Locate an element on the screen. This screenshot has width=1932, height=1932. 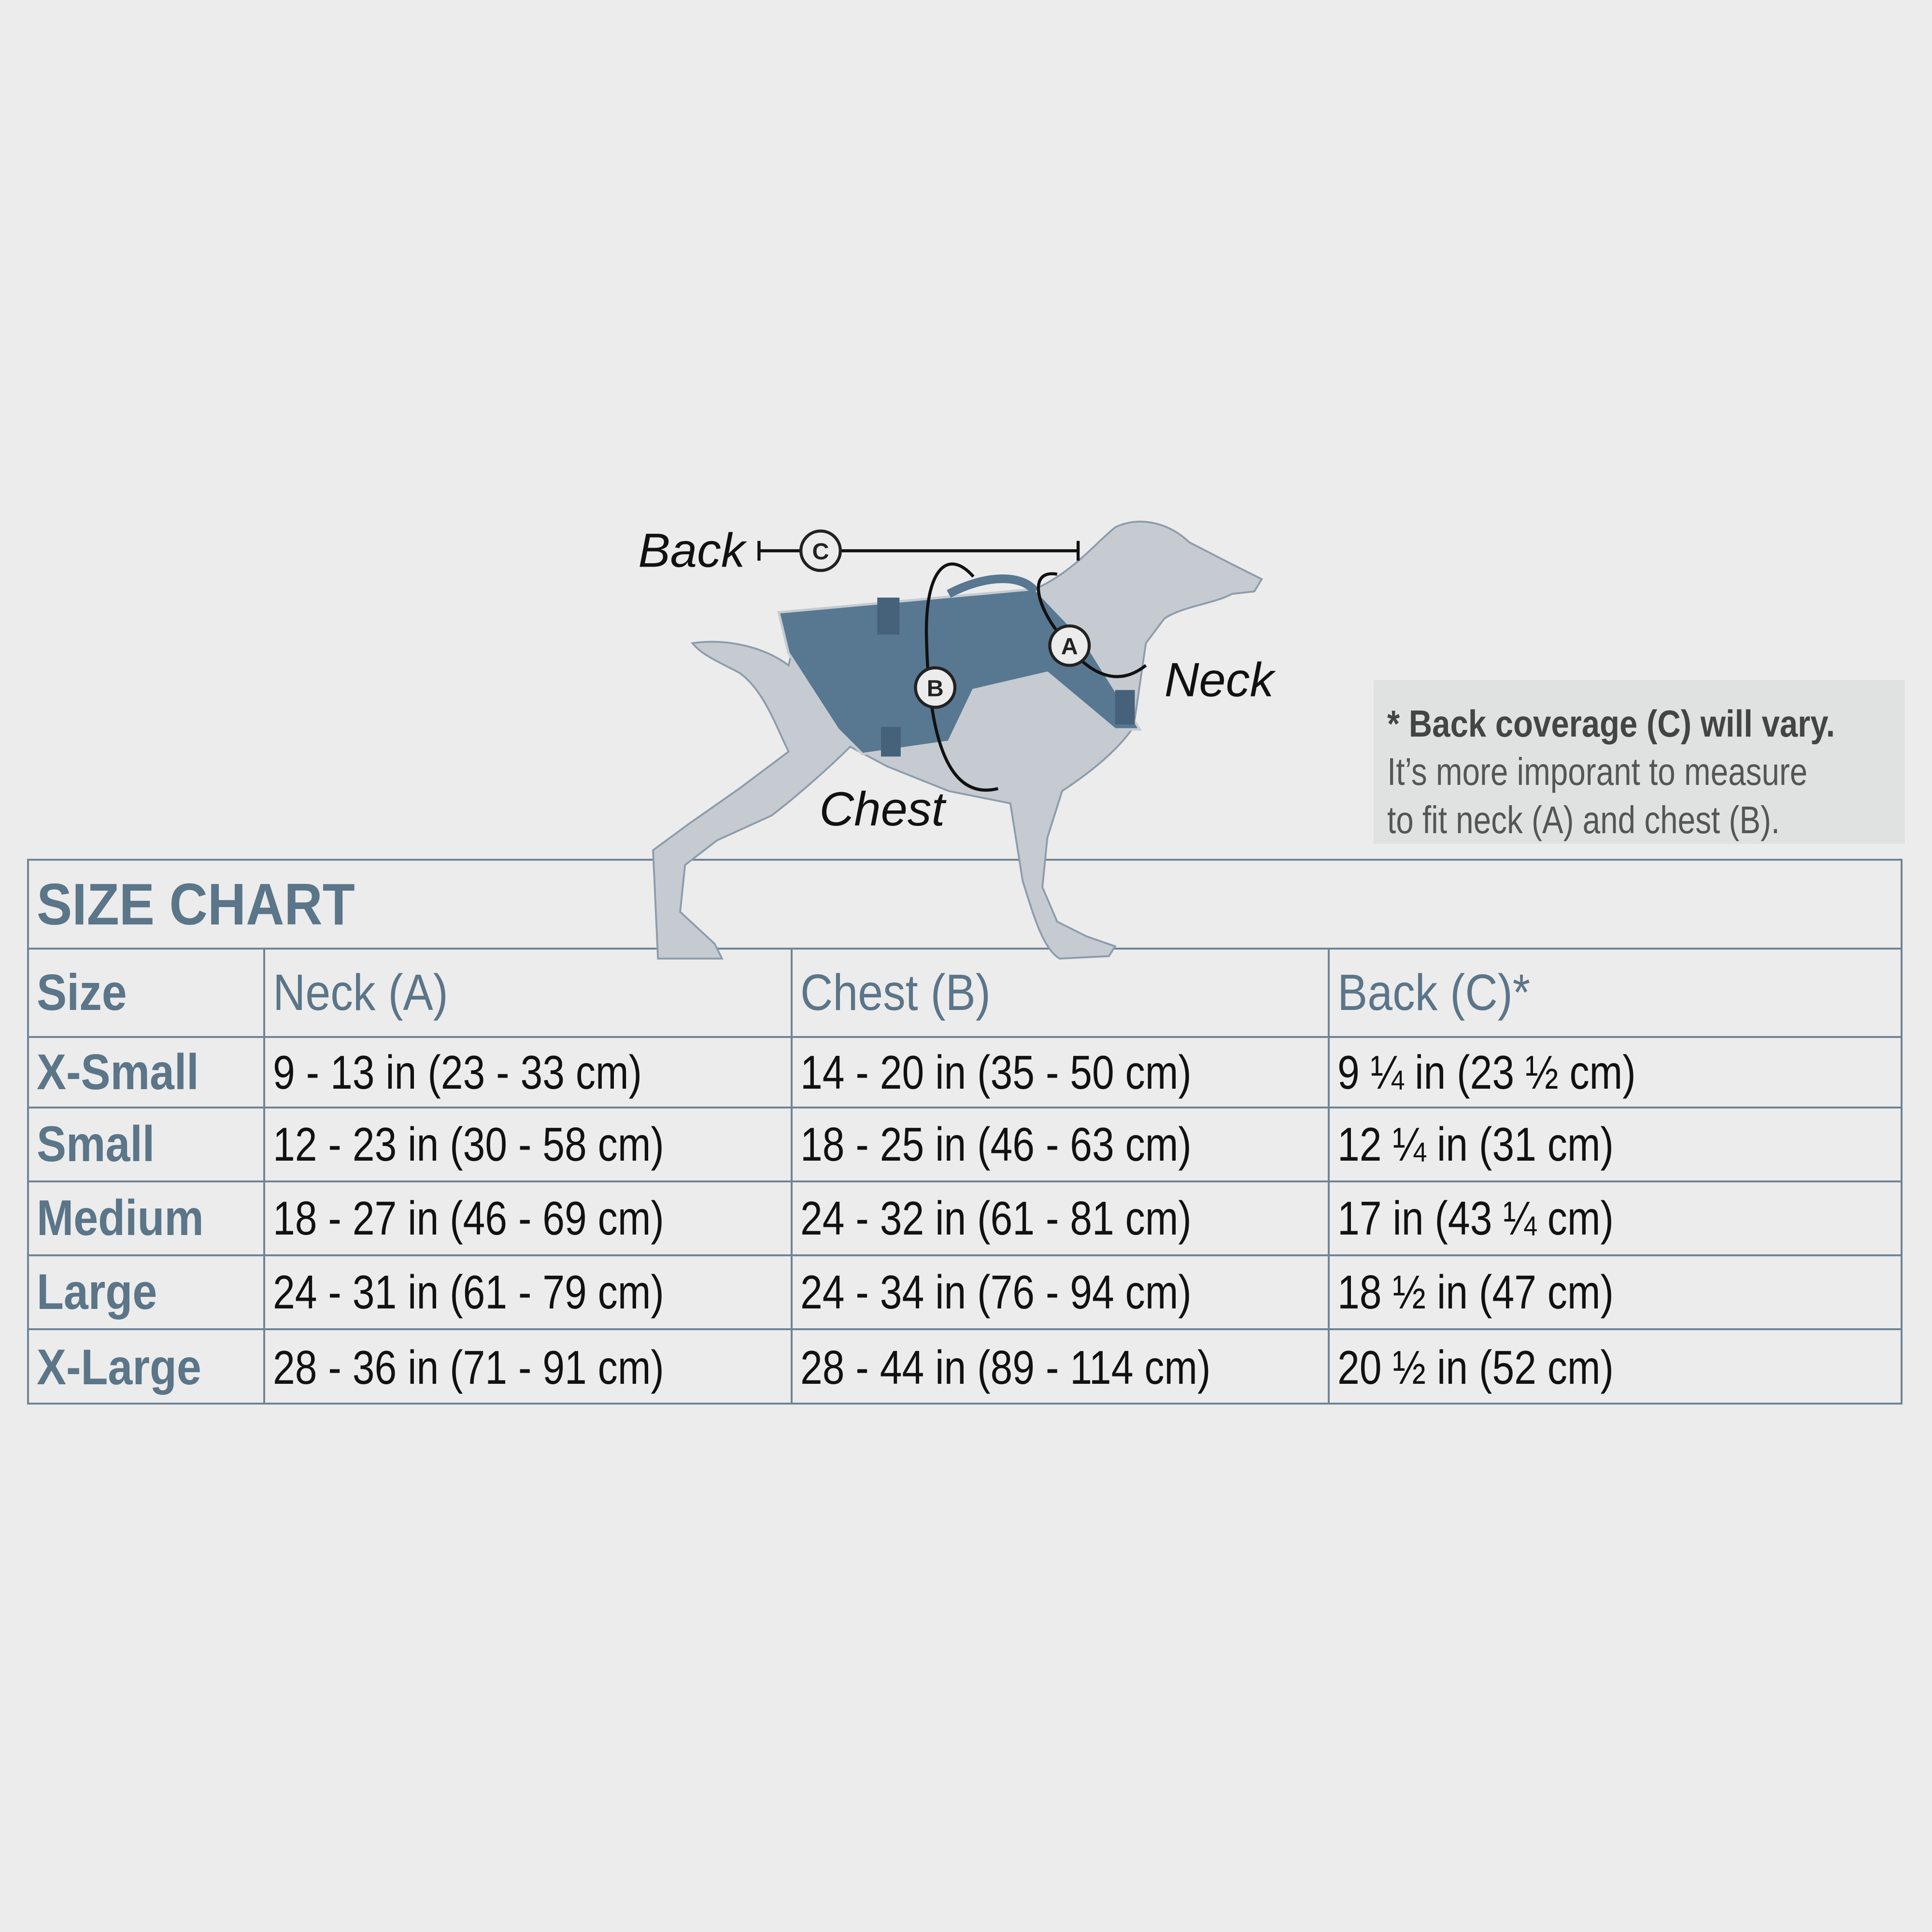
back-value: 20 ½ in (52 cm) is located at coordinates (1475, 1367).